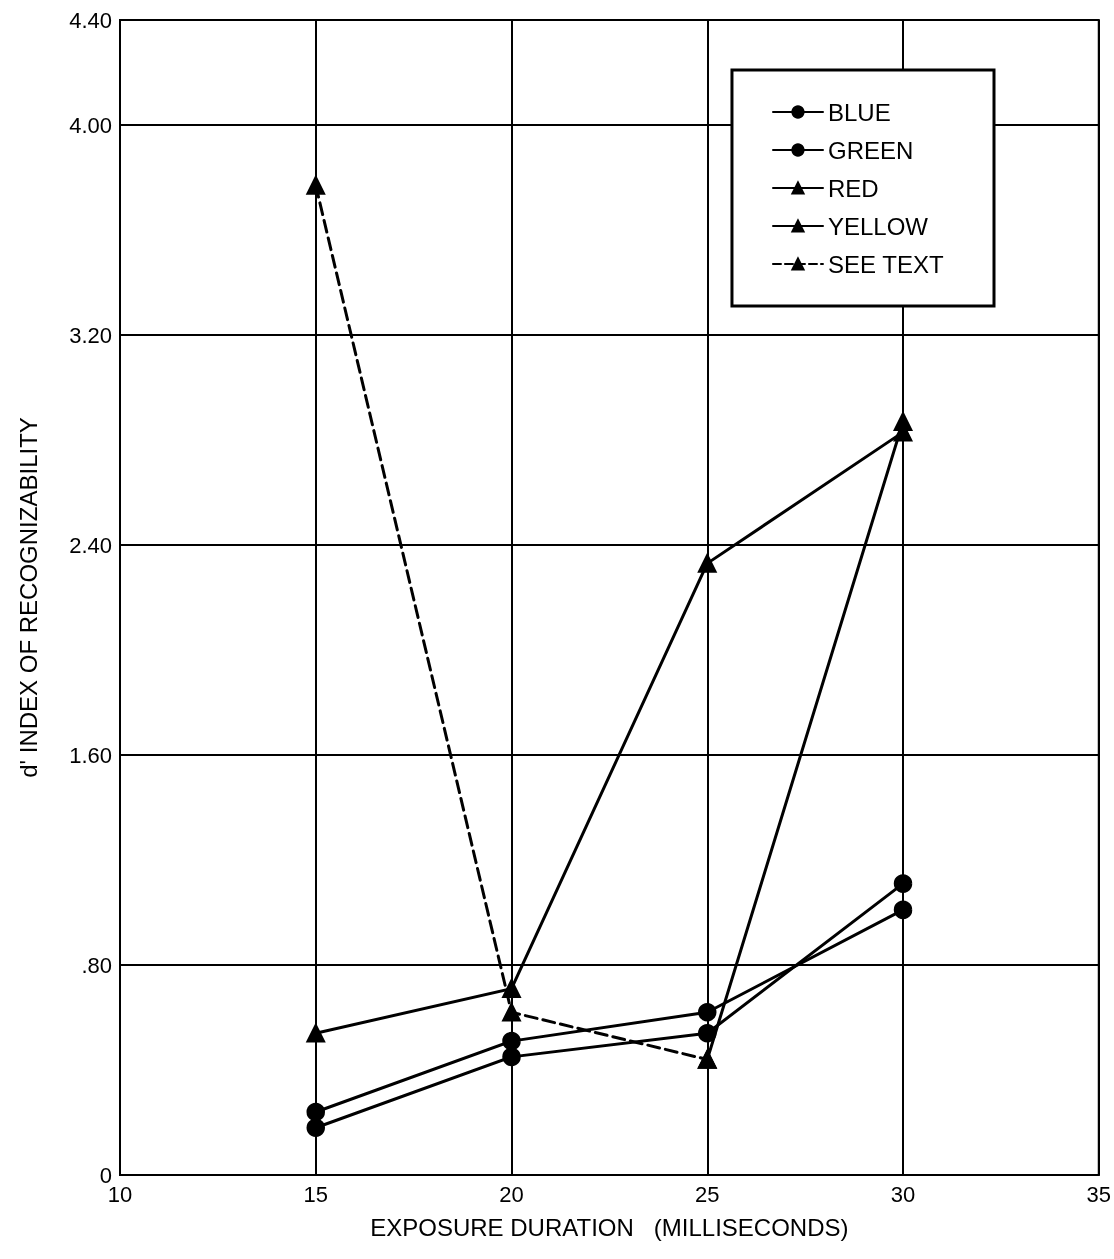  Describe the element at coordinates (859, 112) in the screenshot. I see `legend-label: BLUE` at that location.